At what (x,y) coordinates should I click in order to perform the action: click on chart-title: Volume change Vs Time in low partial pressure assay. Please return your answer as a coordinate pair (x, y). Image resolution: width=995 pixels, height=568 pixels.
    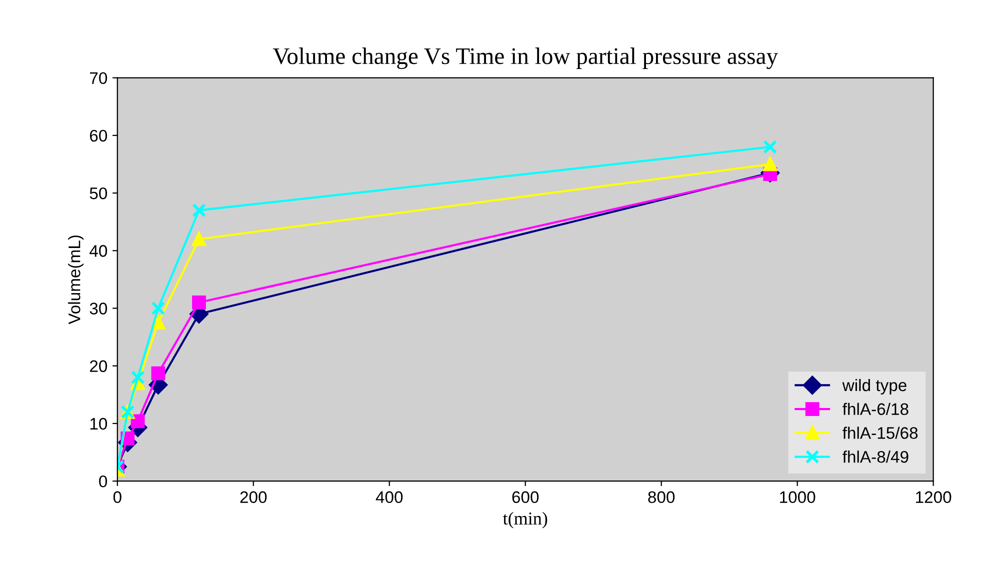
    Looking at the image, I should click on (525, 59).